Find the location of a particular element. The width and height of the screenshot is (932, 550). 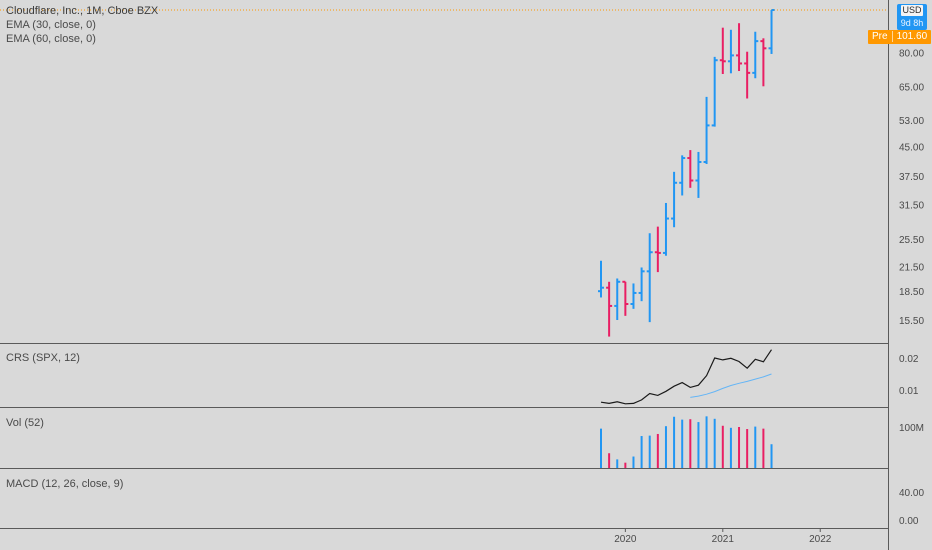

premarket-price-tag: Pre 101.60 is located at coordinates (900, 37).